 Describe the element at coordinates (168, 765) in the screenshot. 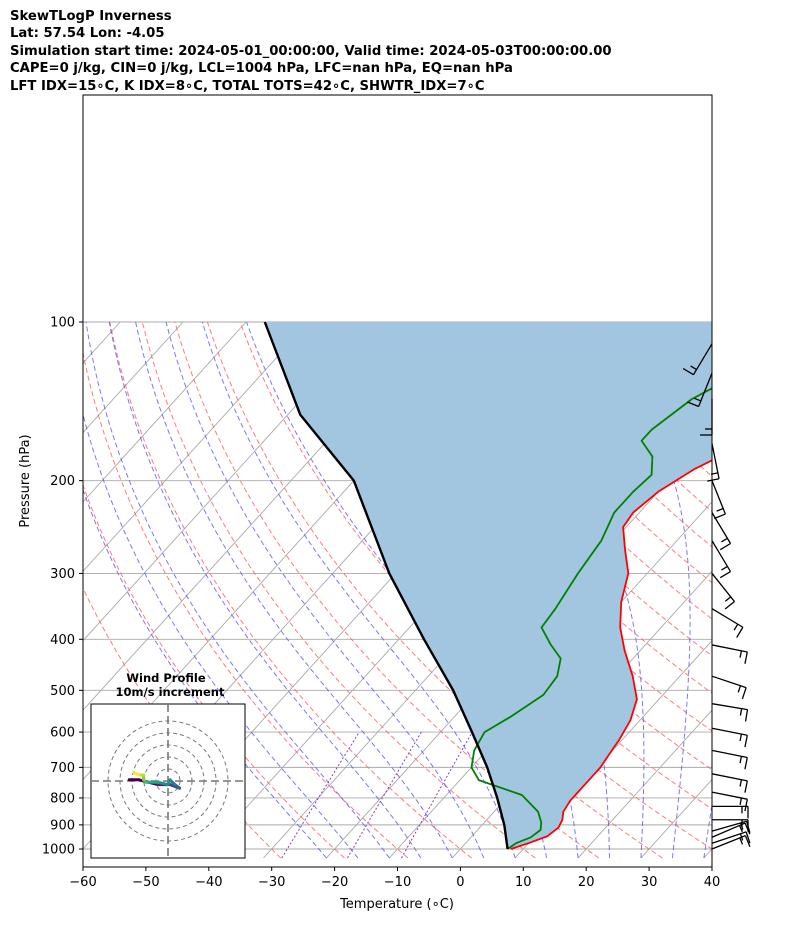

I see `hodograph-inset: Wind Profile 10m/s increment` at that location.